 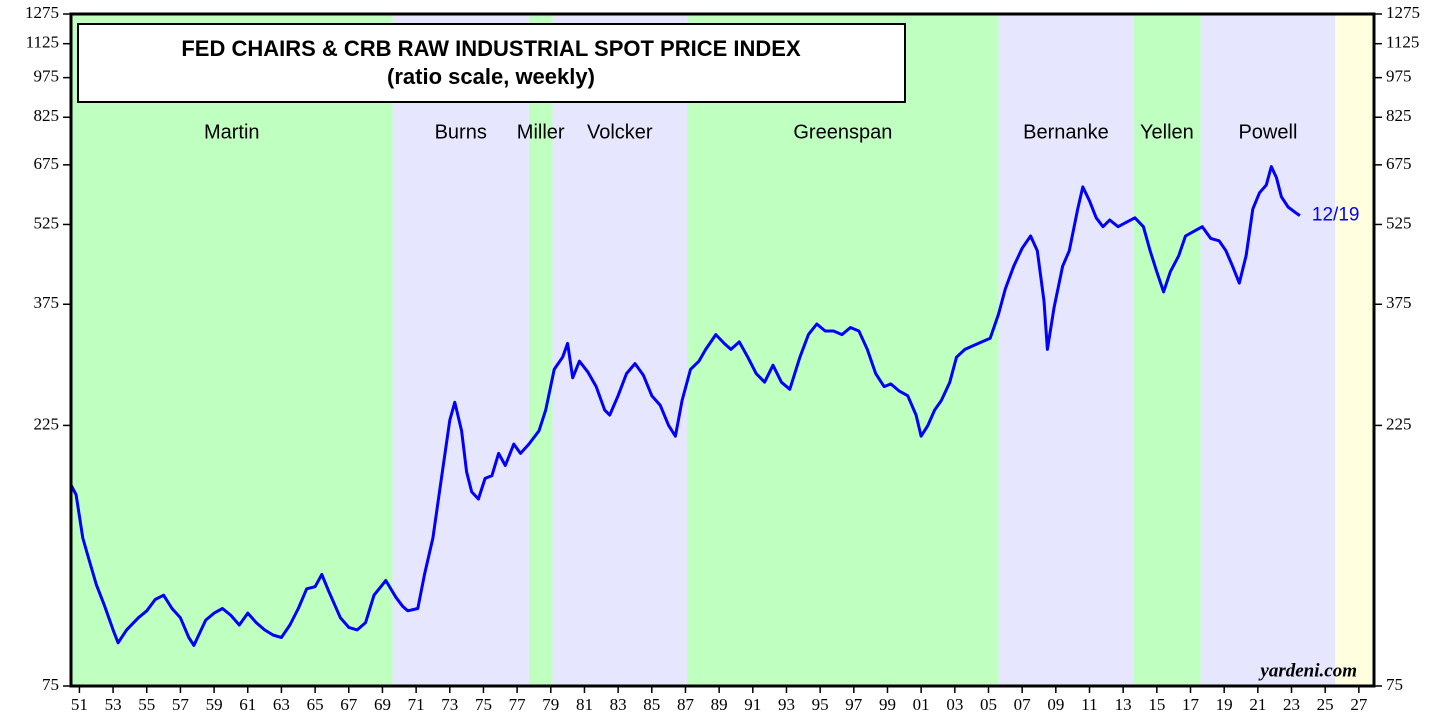 I want to click on chair-label: Martin, so click(x=232, y=132).